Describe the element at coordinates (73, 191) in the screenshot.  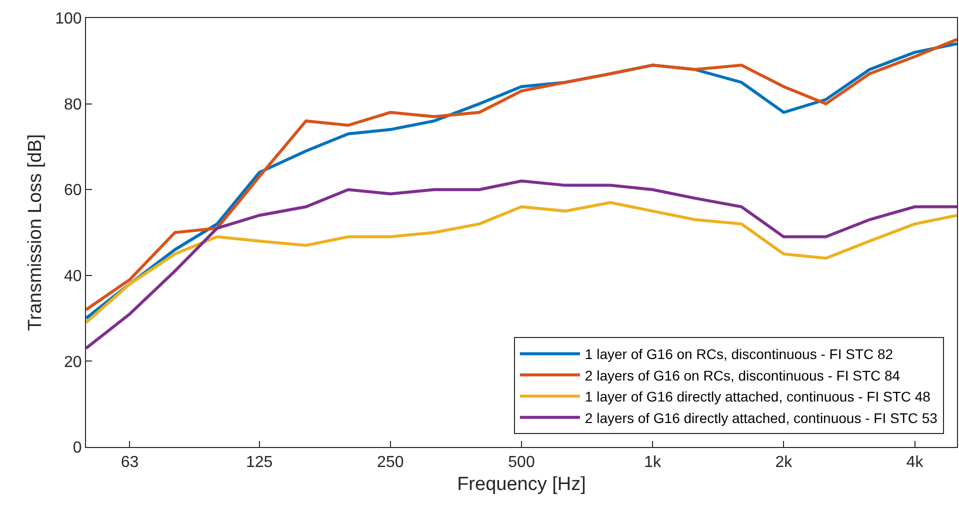
I see `y-tick-label: 60` at that location.